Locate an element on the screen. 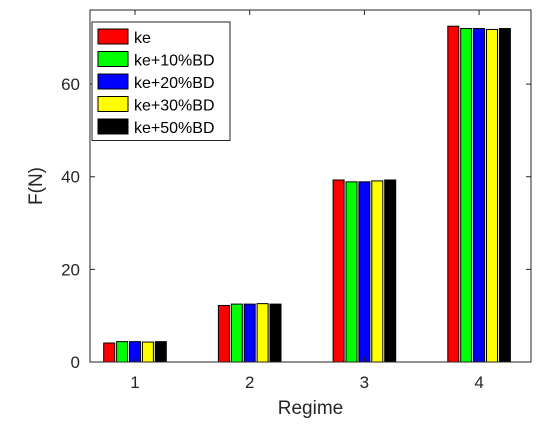  legend: ke ke+10%BD ke+20%BD ke+30%BD ke+50%BD is located at coordinates (161, 81).